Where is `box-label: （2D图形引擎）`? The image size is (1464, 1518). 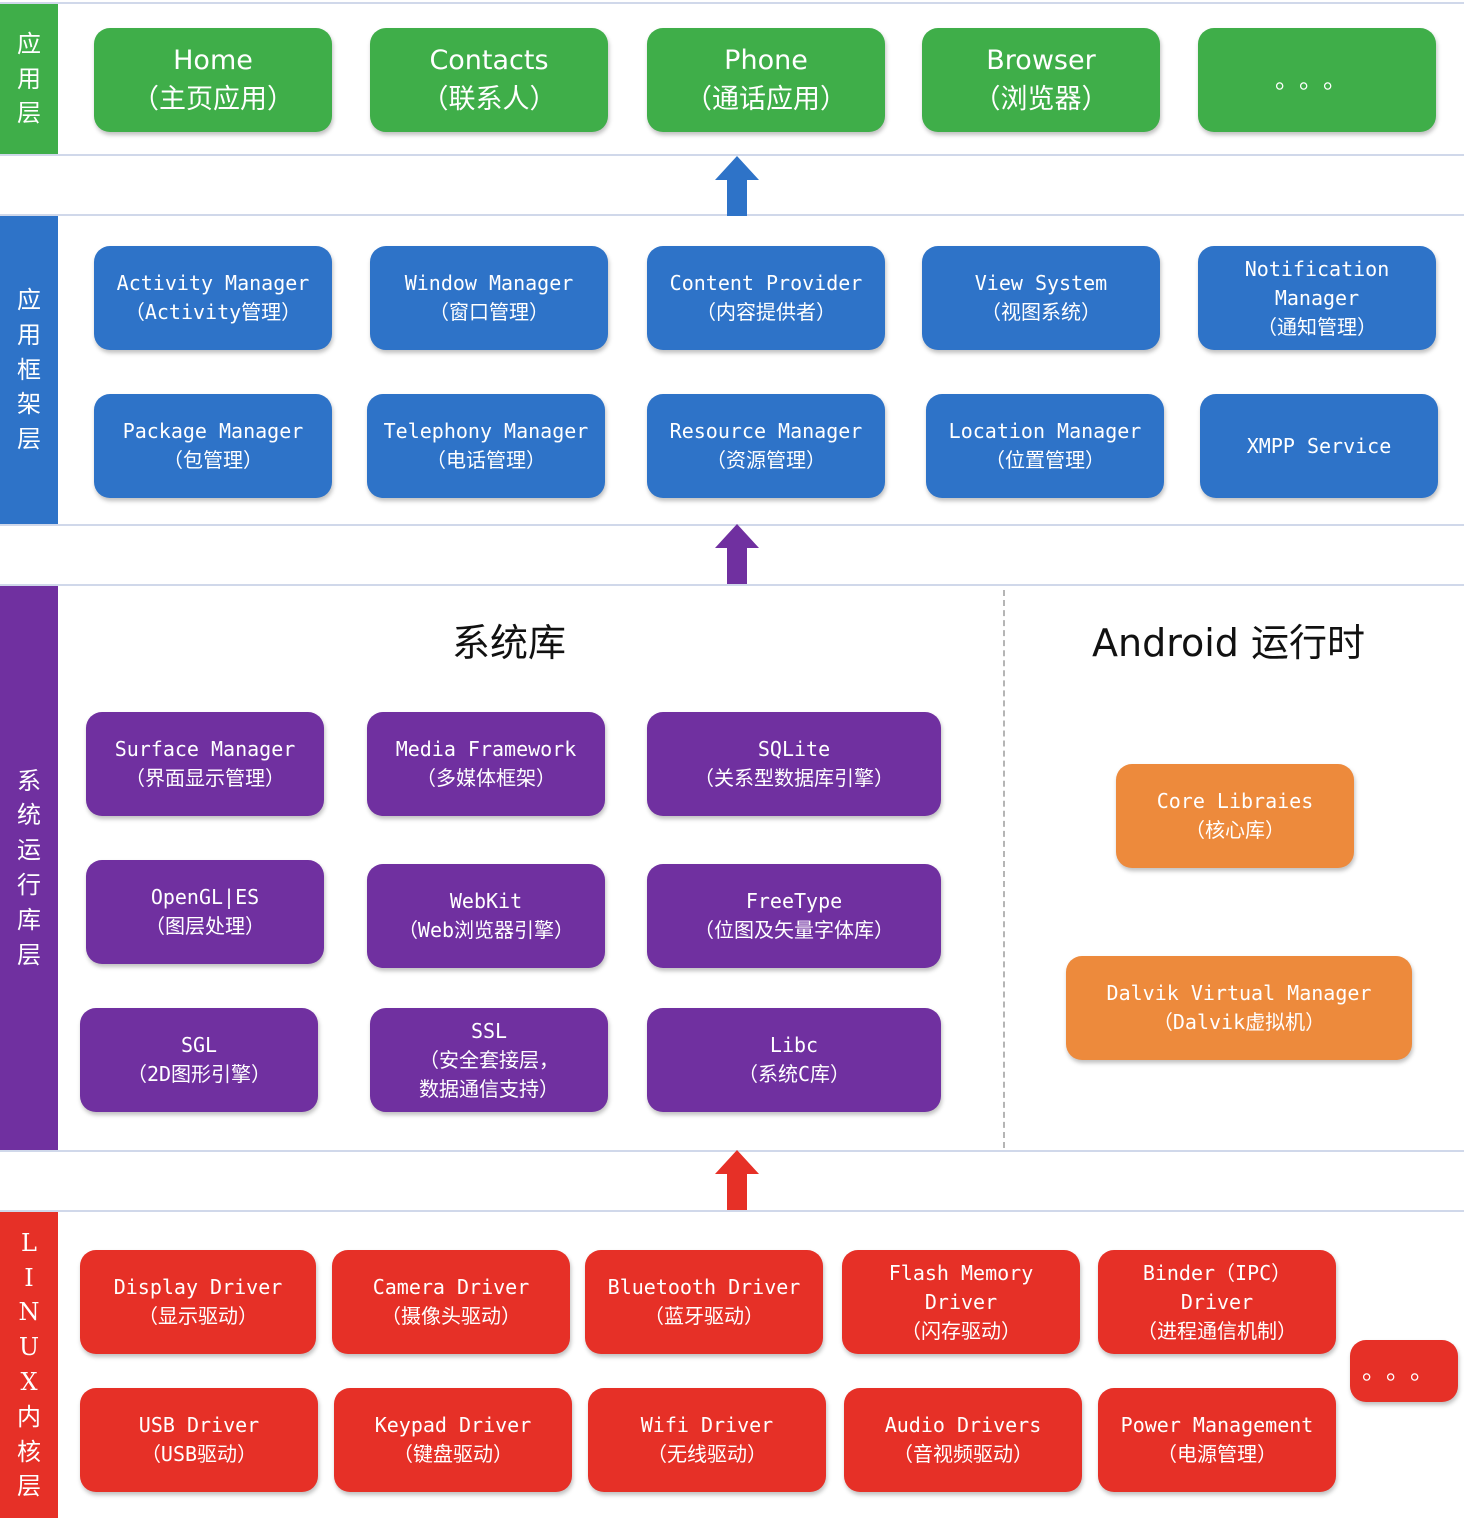
box-label: （2D图形引擎） is located at coordinates (199, 1074).